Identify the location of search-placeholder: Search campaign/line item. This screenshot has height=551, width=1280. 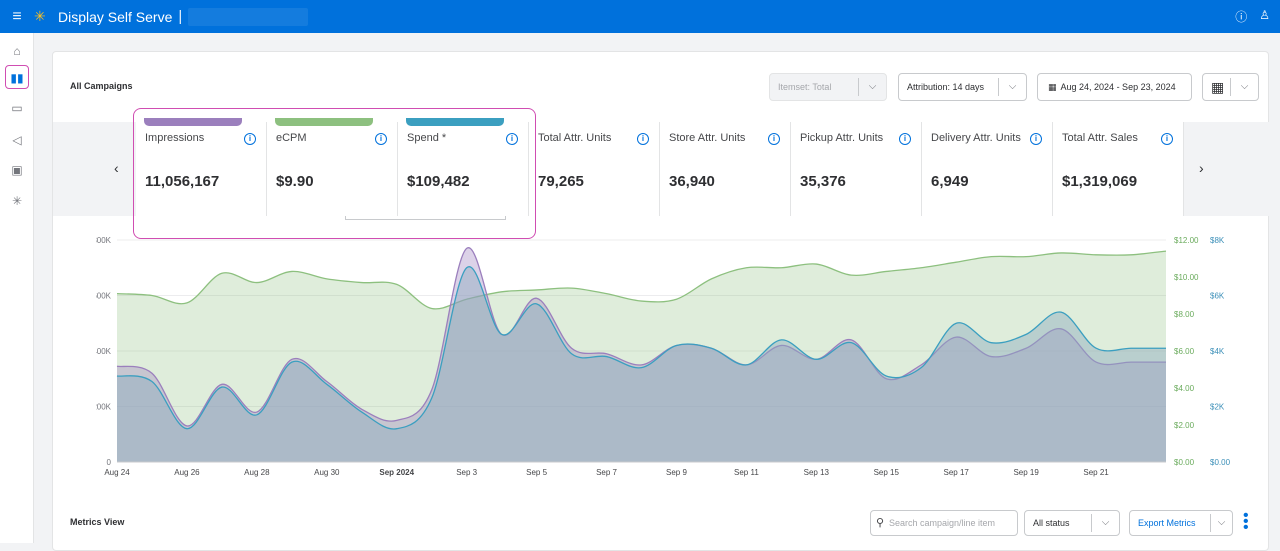
(942, 523).